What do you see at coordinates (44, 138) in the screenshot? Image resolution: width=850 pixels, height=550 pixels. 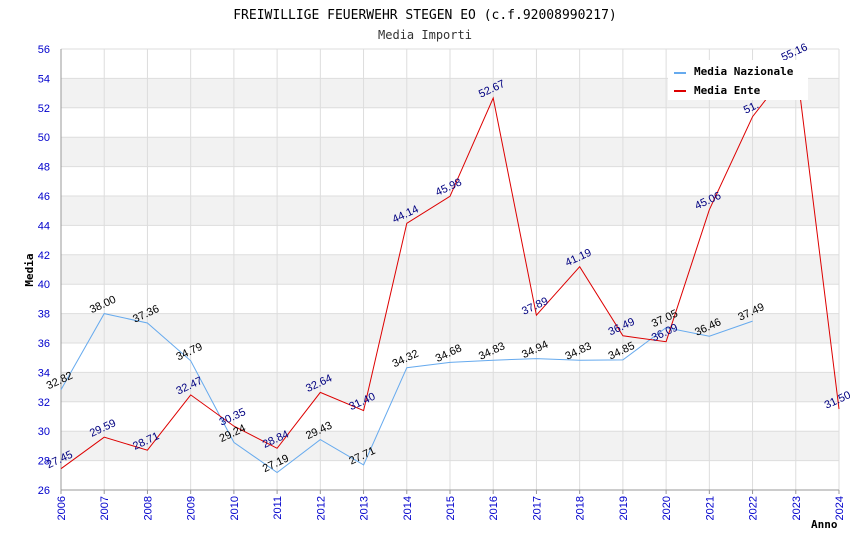 I see `y-tick-label: 50` at bounding box center [44, 138].